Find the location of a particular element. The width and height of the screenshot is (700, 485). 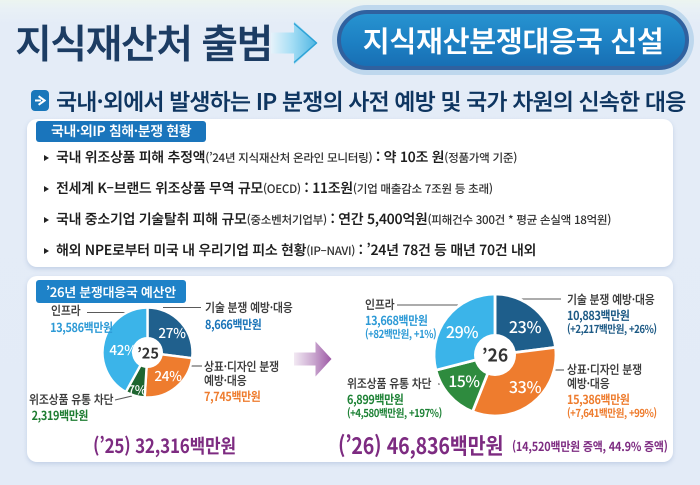

label-value: 2,319백만원 is located at coordinates (60, 414).